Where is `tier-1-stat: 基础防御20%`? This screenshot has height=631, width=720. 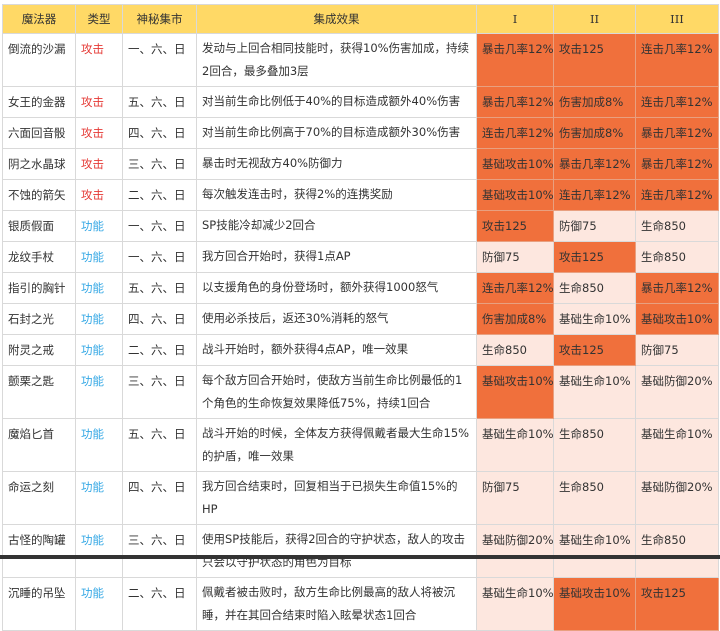 tier-1-stat: 基础防御20% is located at coordinates (515, 551).